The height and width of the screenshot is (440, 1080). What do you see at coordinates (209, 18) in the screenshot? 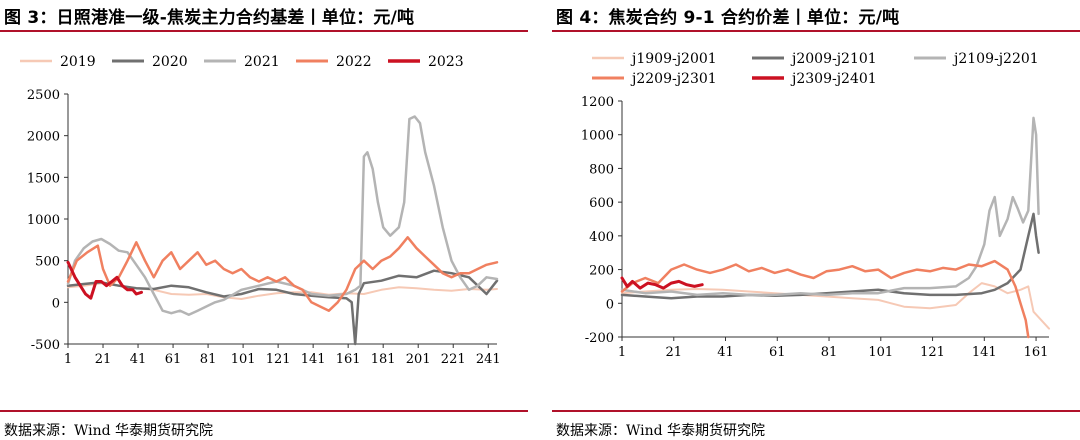
I see `chart-title: 图 3：日照港准一级-焦炭主力合约基差丨单位：元/吨` at bounding box center [209, 18].